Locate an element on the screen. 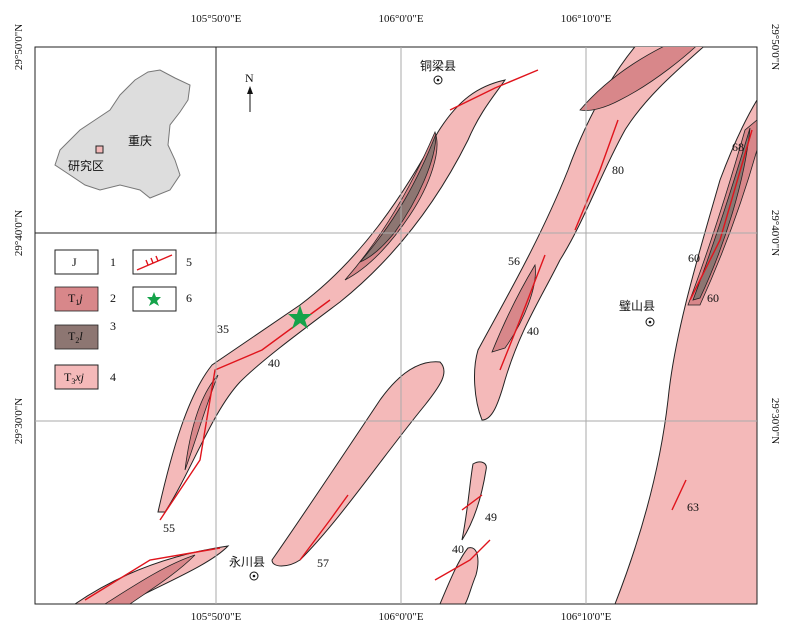  legend-star is located at coordinates (154, 299).